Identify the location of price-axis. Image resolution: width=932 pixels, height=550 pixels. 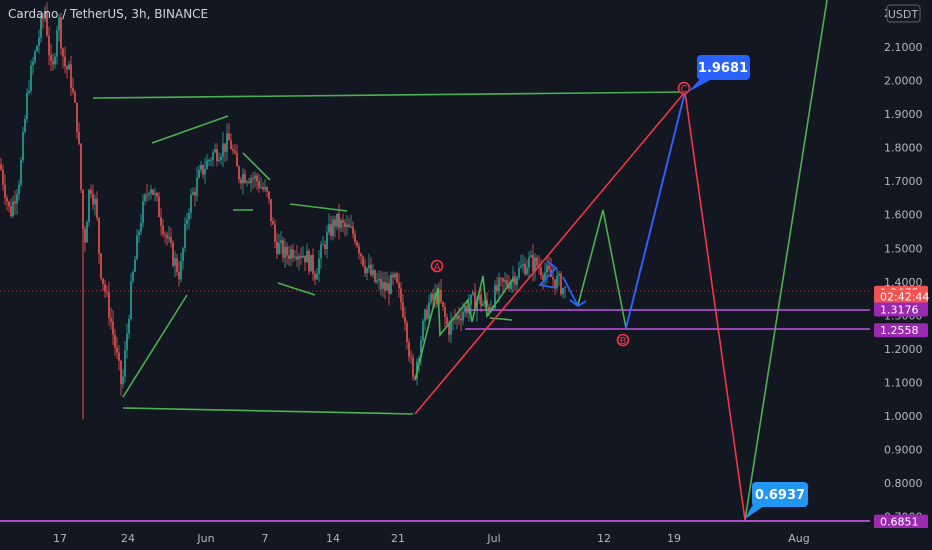
(901, 264).